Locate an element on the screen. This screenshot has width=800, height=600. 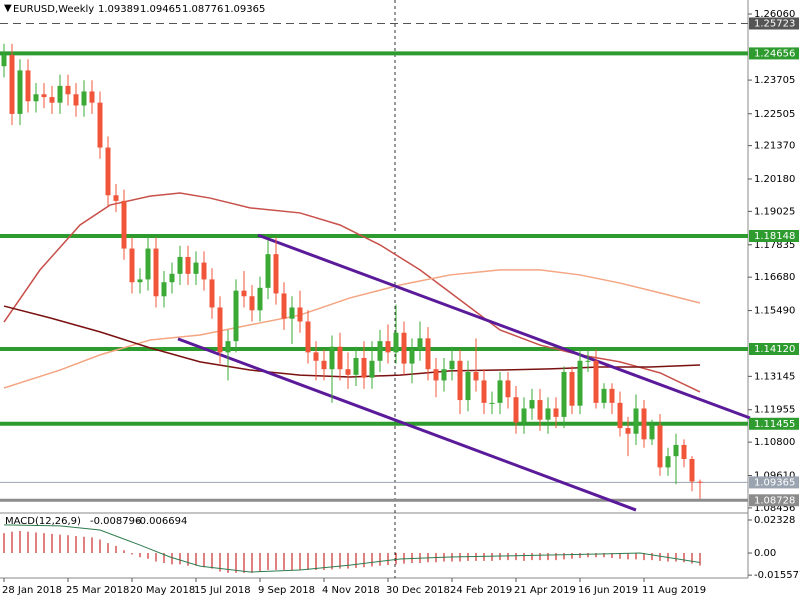
close-value: 1.09365 is located at coordinates (244, 9).